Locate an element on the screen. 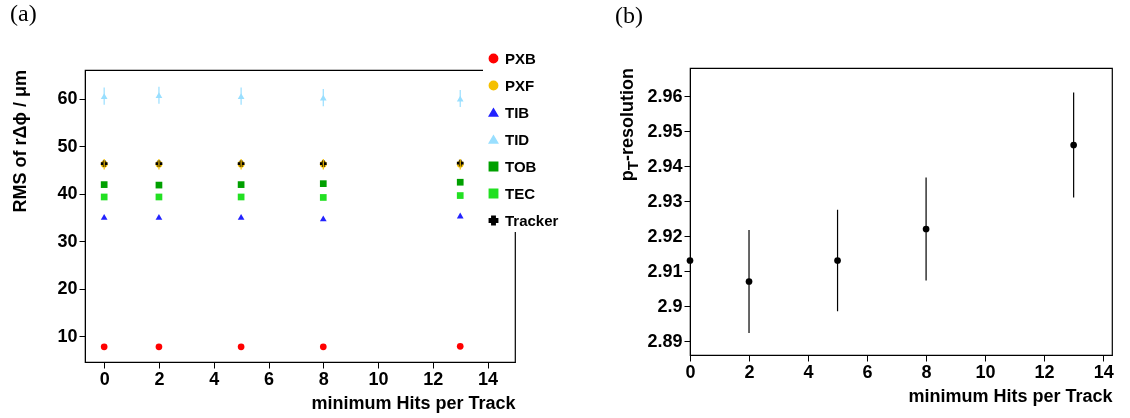 The image size is (1130, 418). chart-title: (b) is located at coordinates (629, 15).